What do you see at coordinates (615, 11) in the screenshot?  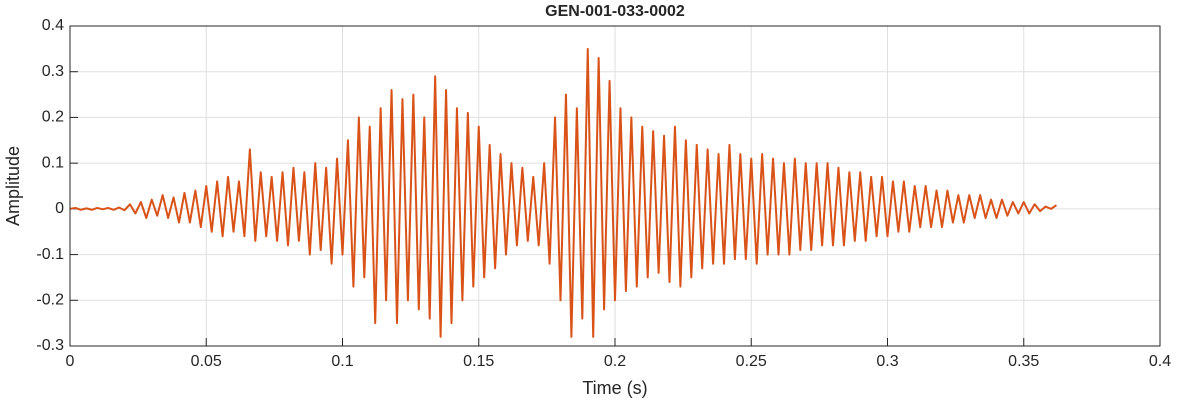 I see `chart-title: GEN-001-033-0002` at bounding box center [615, 11].